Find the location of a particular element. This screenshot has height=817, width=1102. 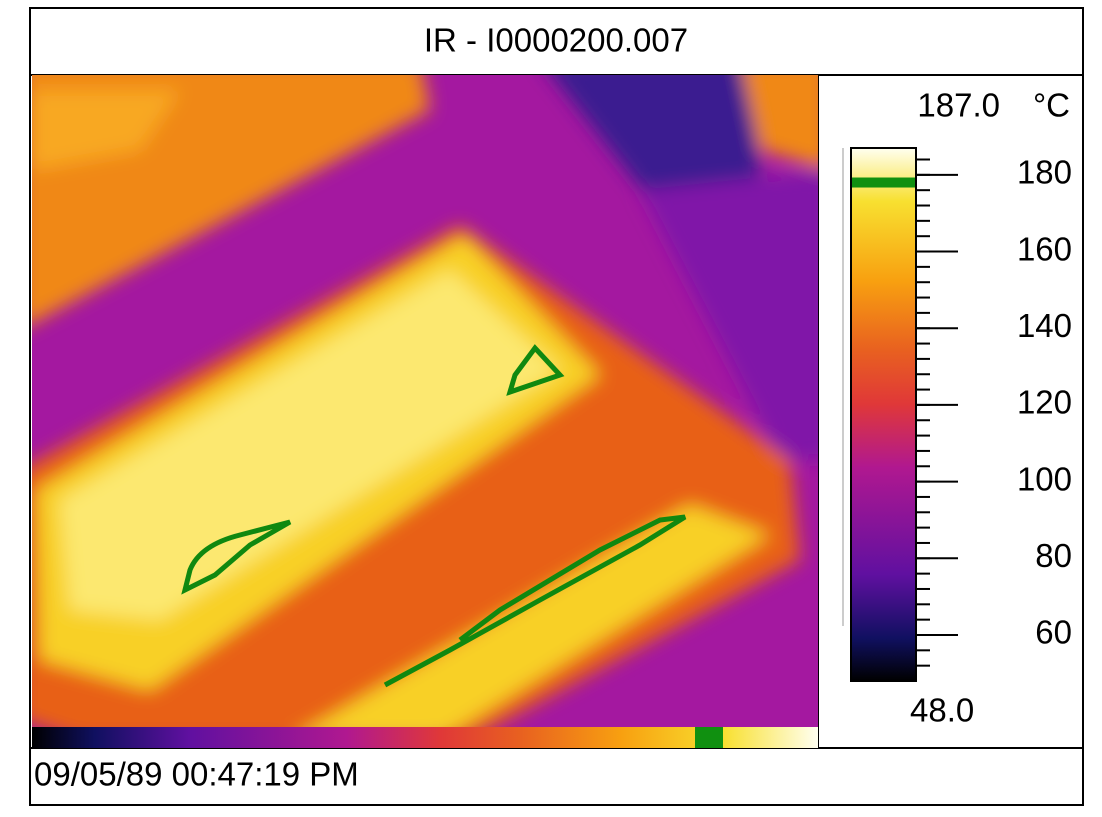

palette-strip is located at coordinates (425, 737).